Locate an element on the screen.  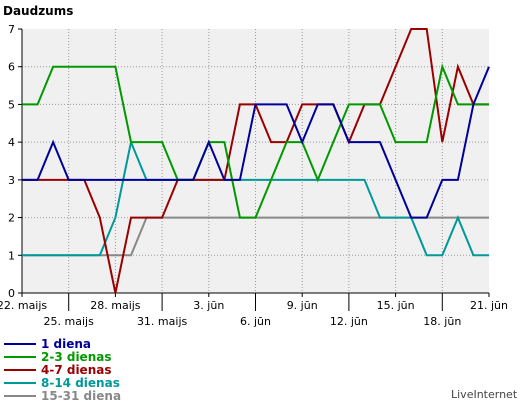
y-axis-title: Daudzums is located at coordinates (38, 11).